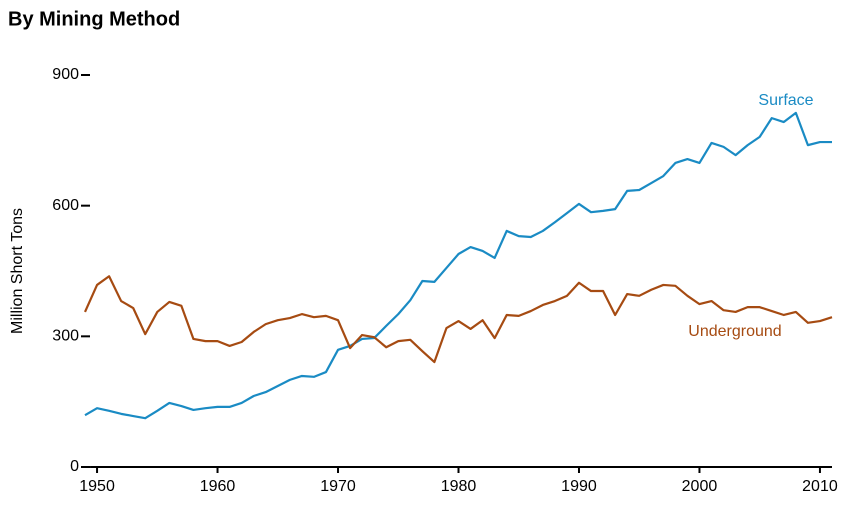 The height and width of the screenshot is (509, 848). Describe the element at coordinates (97, 486) in the screenshot. I see `x-tick-label: 1950` at that location.